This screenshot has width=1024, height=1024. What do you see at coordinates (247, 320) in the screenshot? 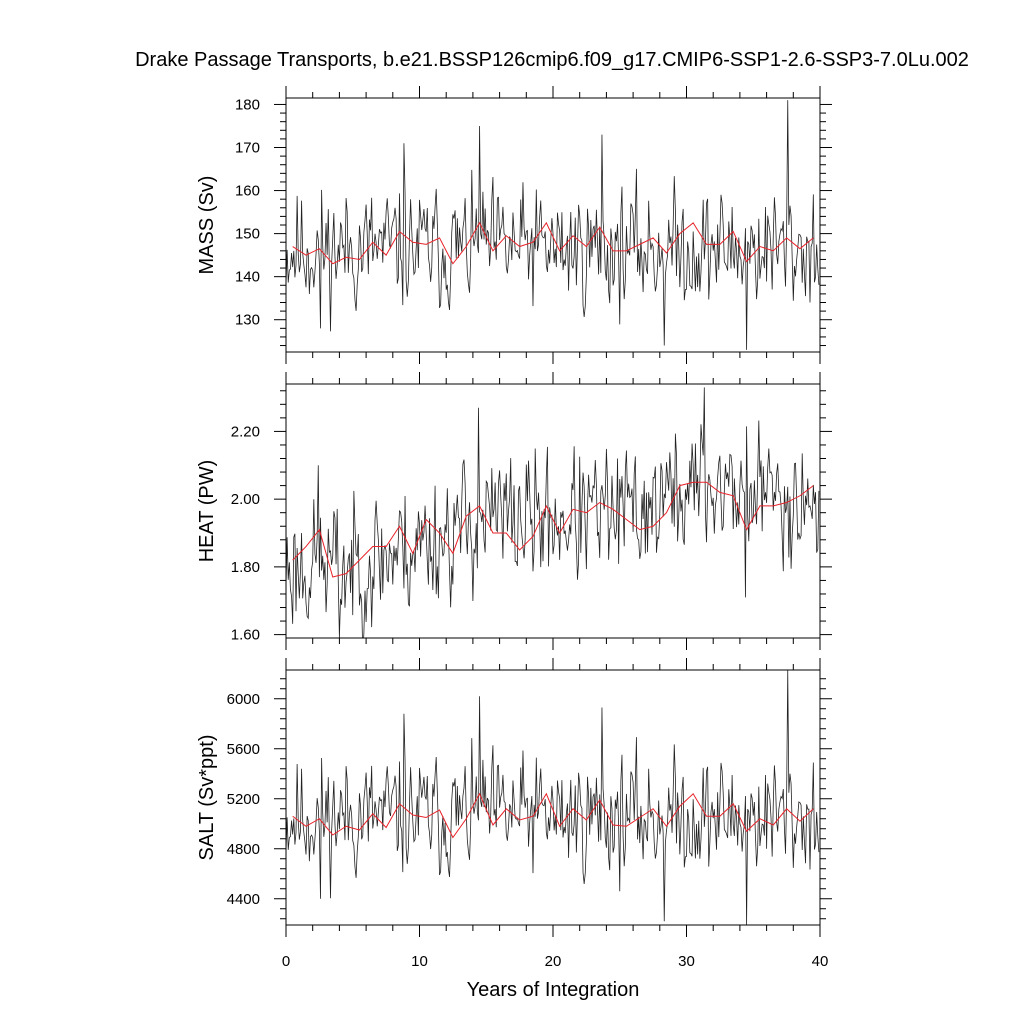
I see `y-tick-label: 130` at bounding box center [247, 320].